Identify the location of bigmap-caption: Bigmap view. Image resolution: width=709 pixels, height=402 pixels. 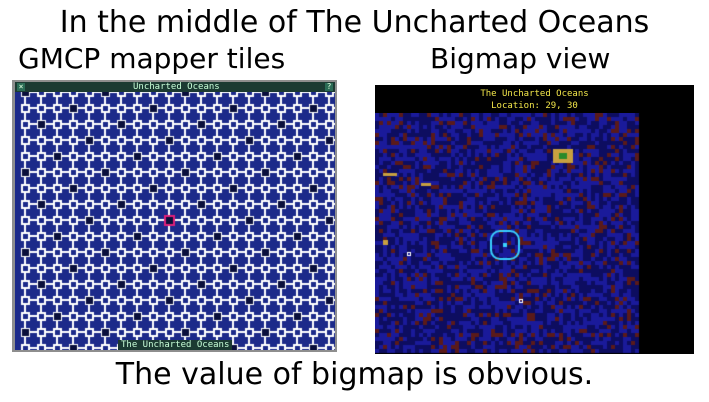
(520, 58).